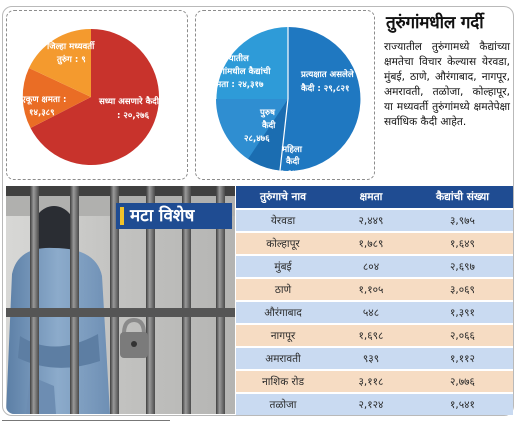 The image size is (523, 426). What do you see at coordinates (162, 216) in the screenshot?
I see `badge-label: मटा विशेष` at bounding box center [162, 216].